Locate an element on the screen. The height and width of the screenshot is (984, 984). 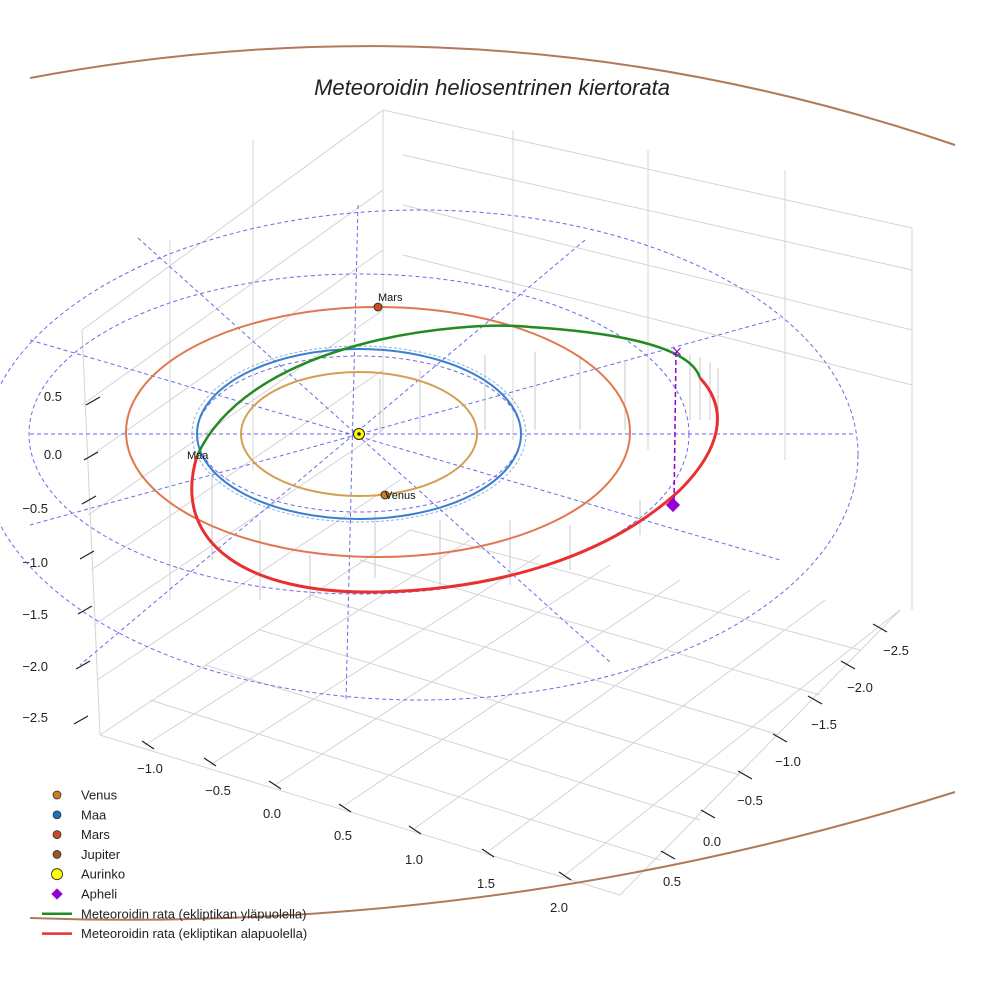
maa-orbit is located at coordinates (359, 434).